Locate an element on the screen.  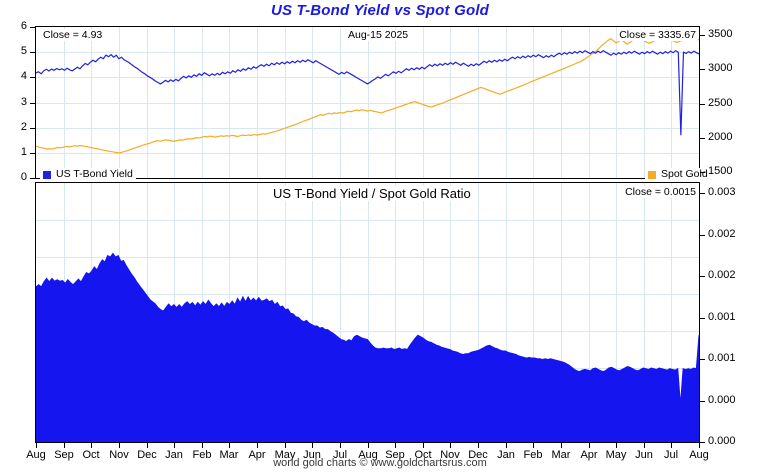
gold-close-label: Close = 3335.67 is located at coordinates (657, 35).